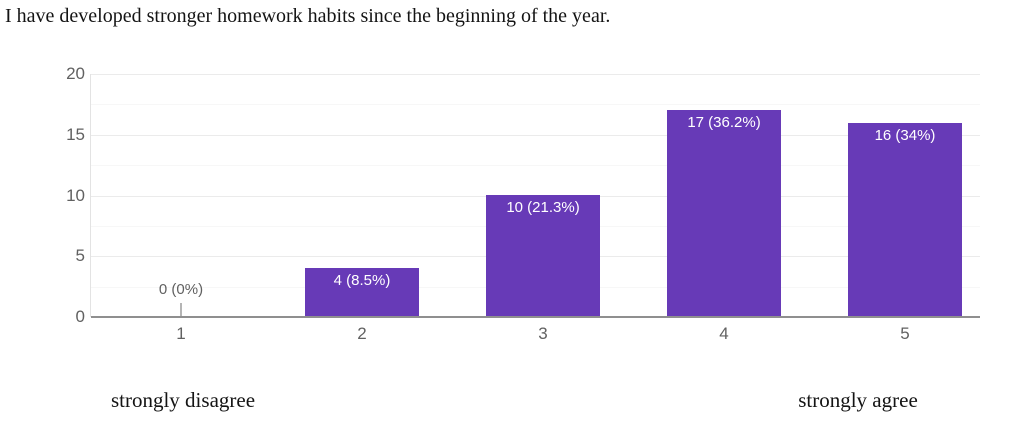  What do you see at coordinates (362, 280) in the screenshot?
I see `bar-value-label: 4 (8.5%)` at bounding box center [362, 280].